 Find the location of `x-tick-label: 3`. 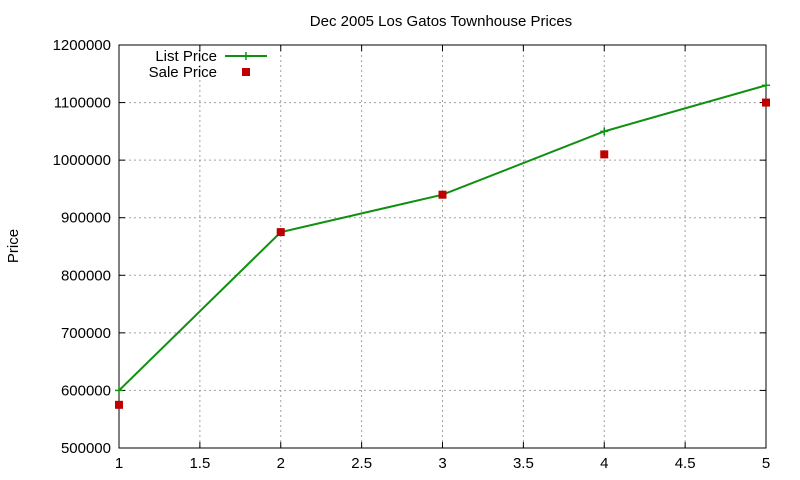

x-tick-label: 3 is located at coordinates (442, 463).